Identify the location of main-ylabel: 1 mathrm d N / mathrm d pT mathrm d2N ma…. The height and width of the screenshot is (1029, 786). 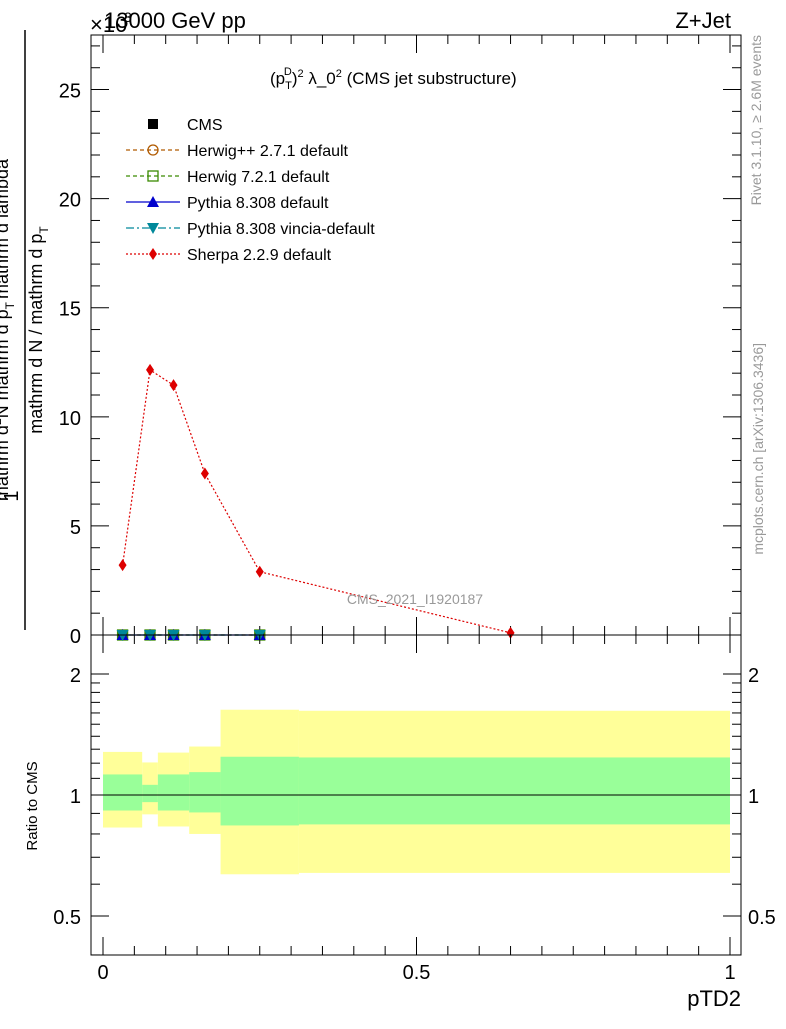
(25, 330).